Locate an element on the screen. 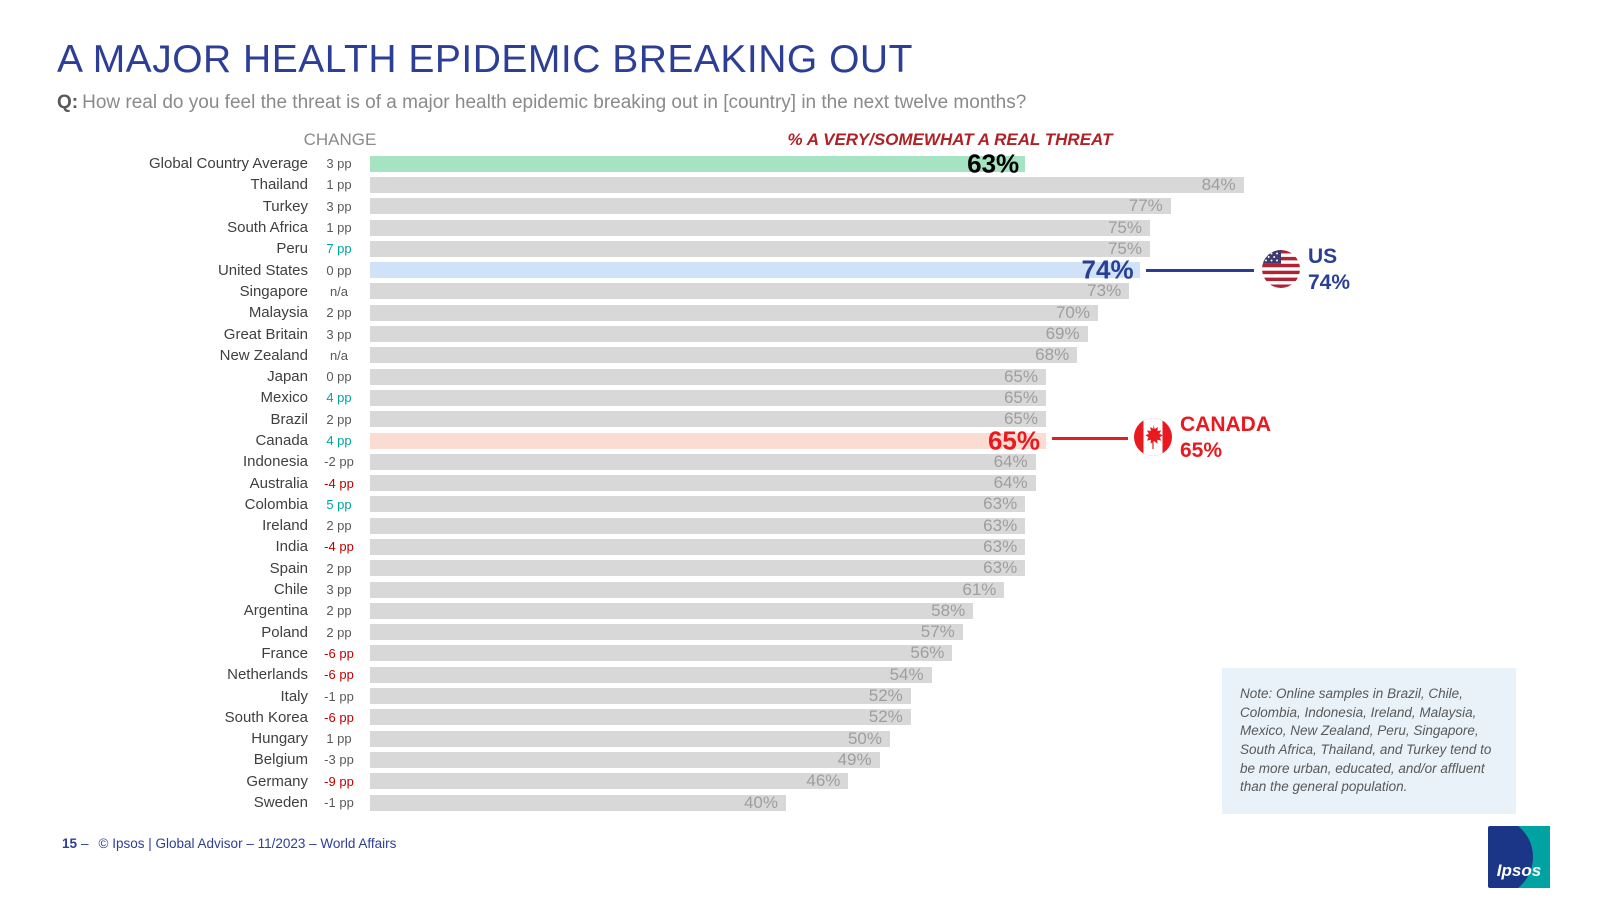  chart-row: Belgium -3 pp 49% is located at coordinates (800, 759).